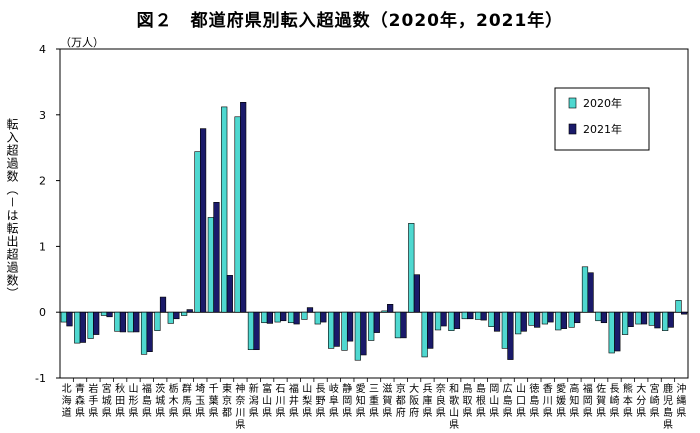 The width and height of the screenshot is (700, 433). Describe the element at coordinates (574, 400) in the screenshot. I see `category-label: 高知県` at that location.